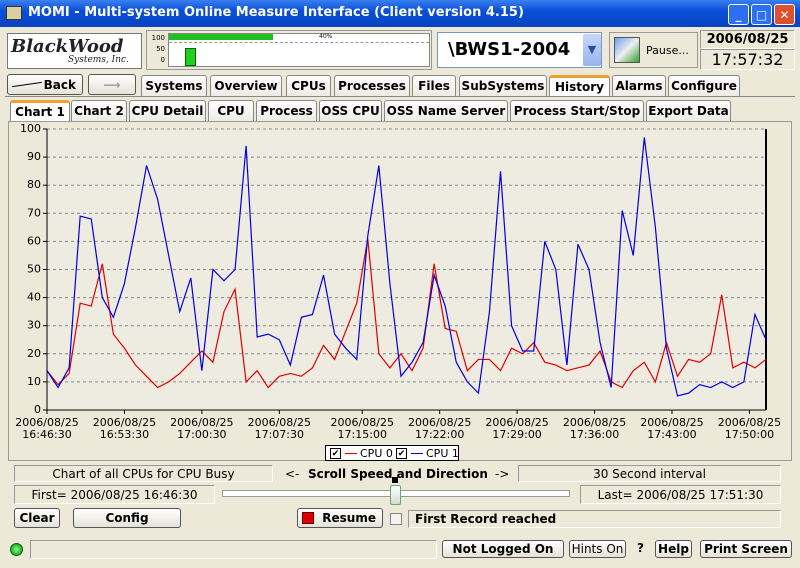 The image size is (800, 568). I want to click on scroll-marker, so click(395, 480).